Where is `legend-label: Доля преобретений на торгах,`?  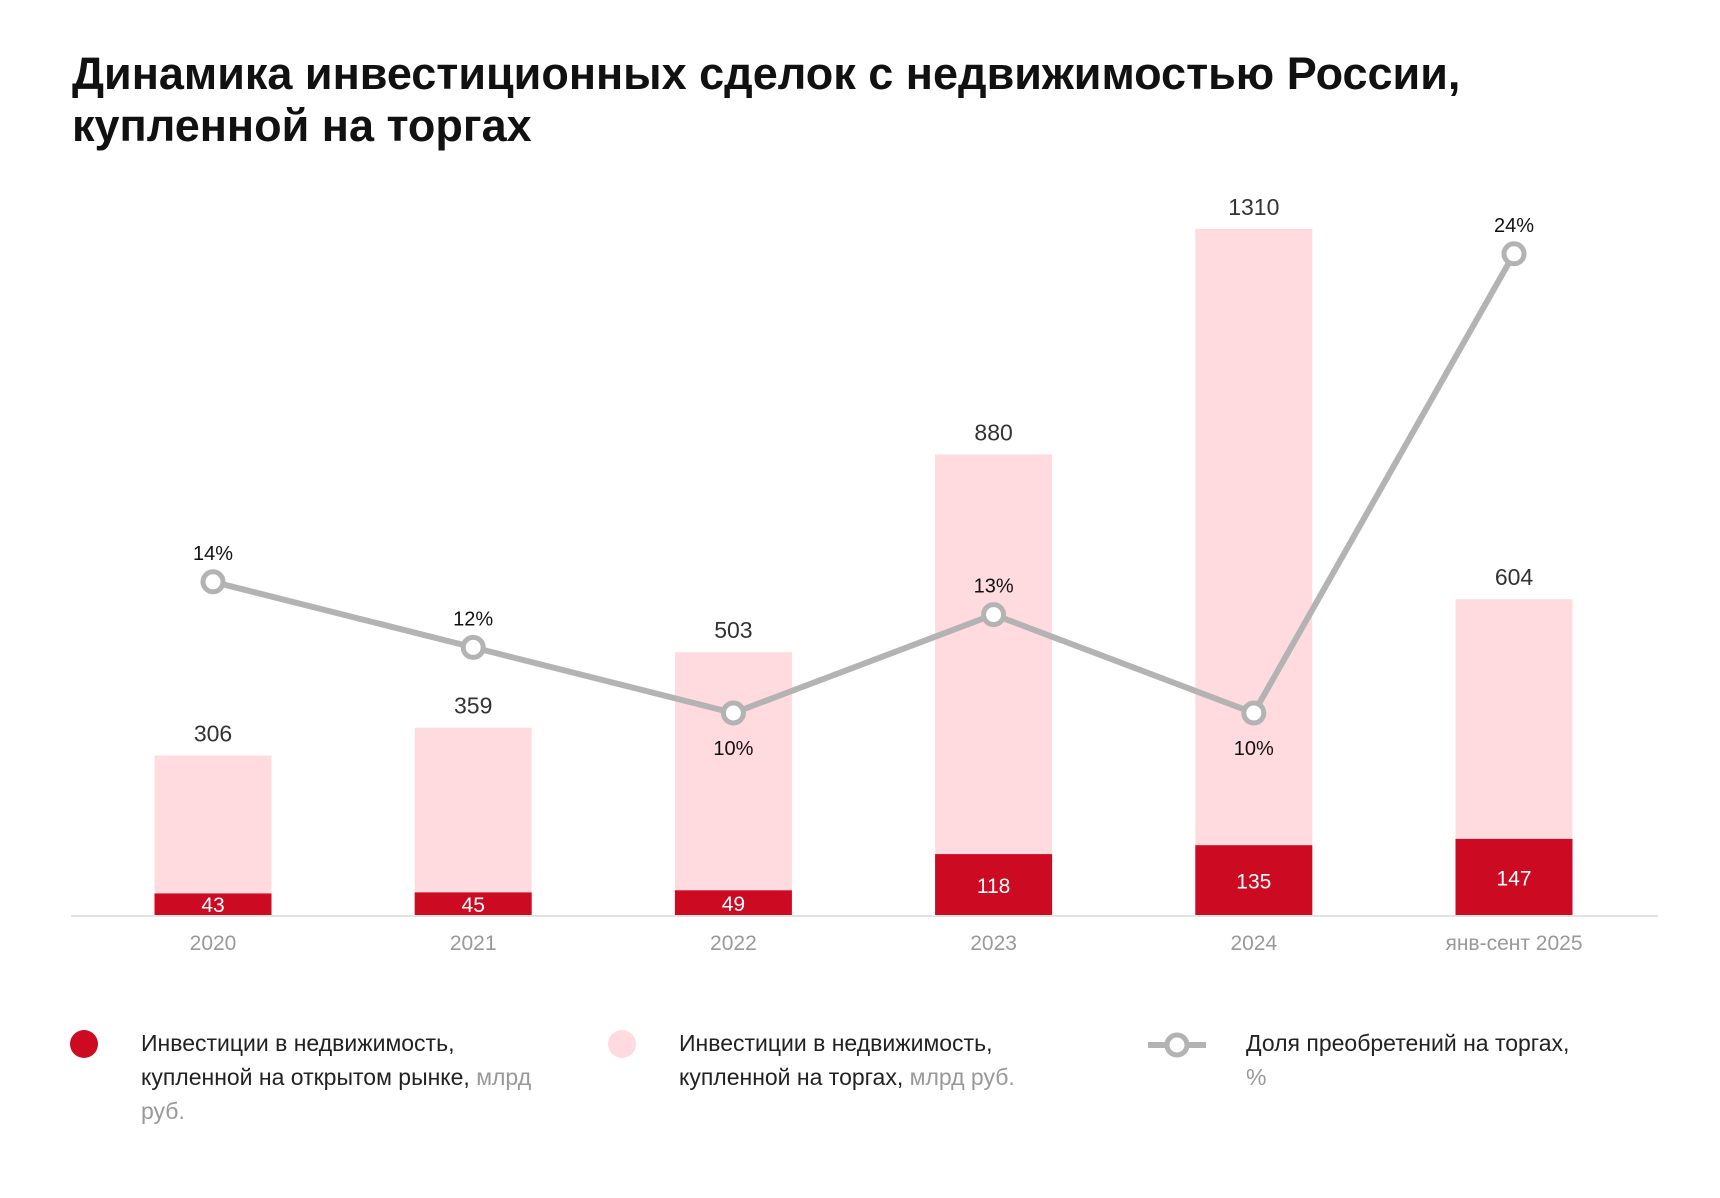
legend-label: Доля преобретений на торгах, is located at coordinates (1408, 1043).